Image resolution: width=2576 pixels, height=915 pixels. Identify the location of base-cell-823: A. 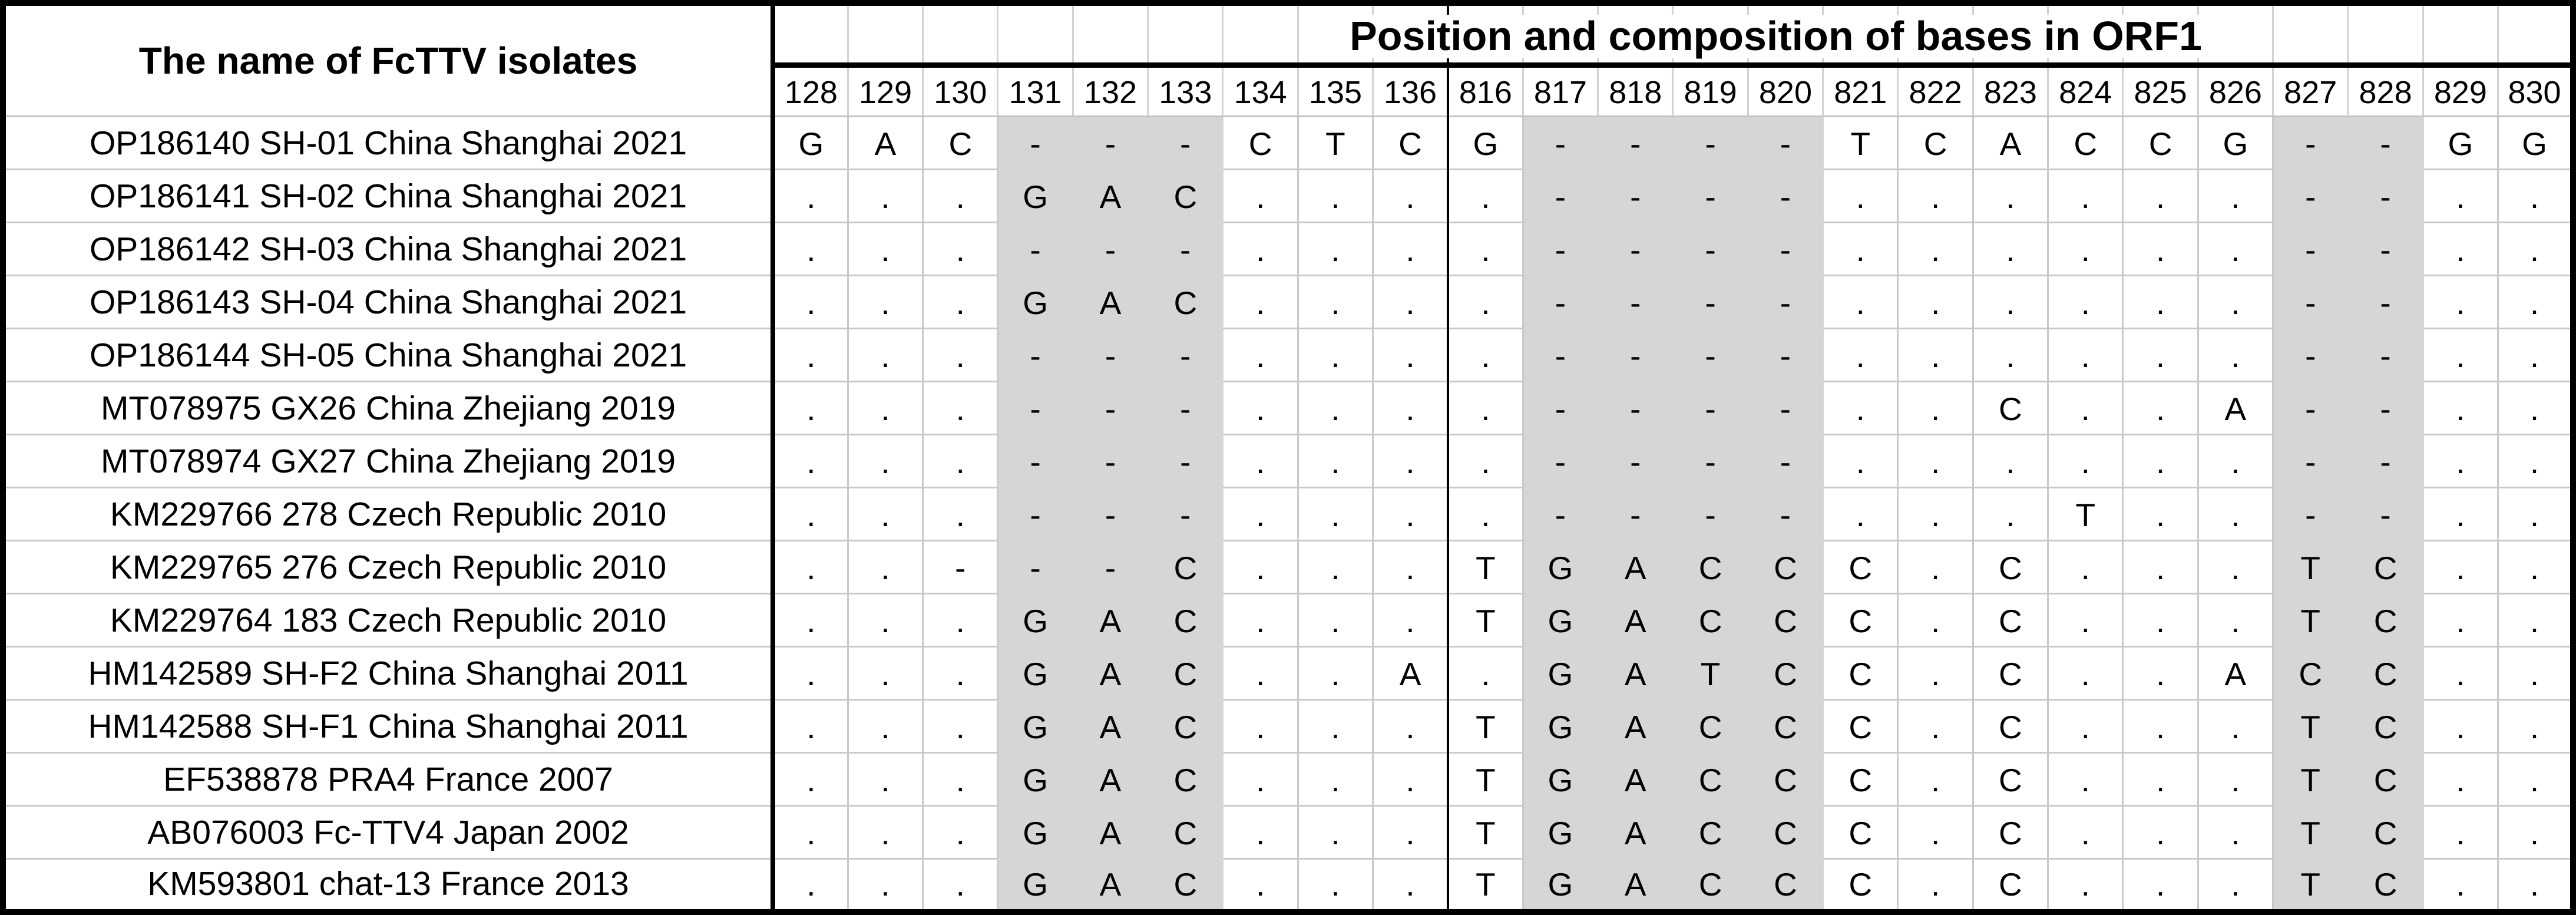
(2011, 143).